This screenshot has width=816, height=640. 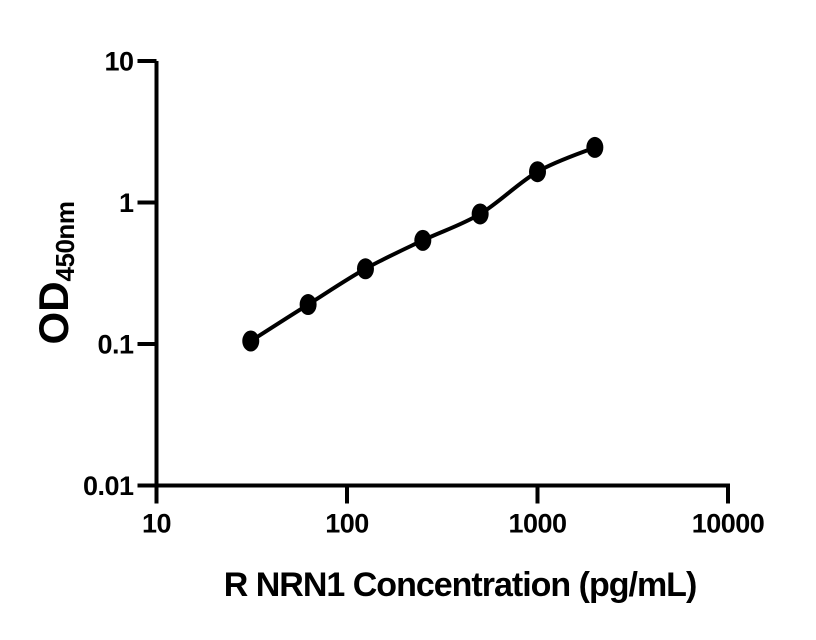 What do you see at coordinates (115, 345) in the screenshot?
I see `y-tick-label: 0.1` at bounding box center [115, 345].